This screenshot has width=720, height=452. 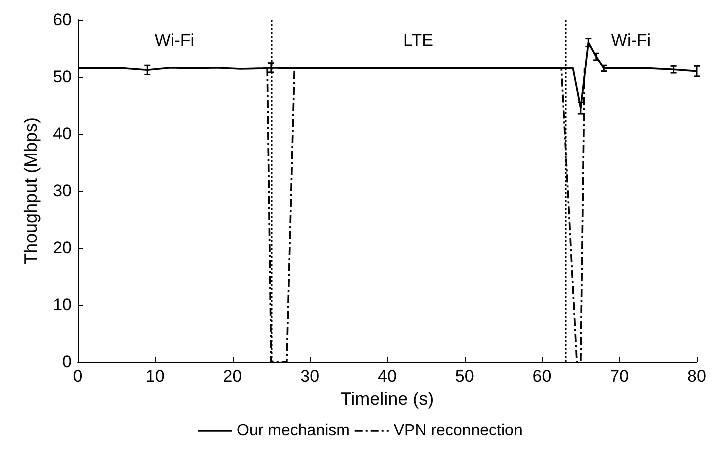 What do you see at coordinates (62, 134) in the screenshot?
I see `y-tick-label: 40` at bounding box center [62, 134].